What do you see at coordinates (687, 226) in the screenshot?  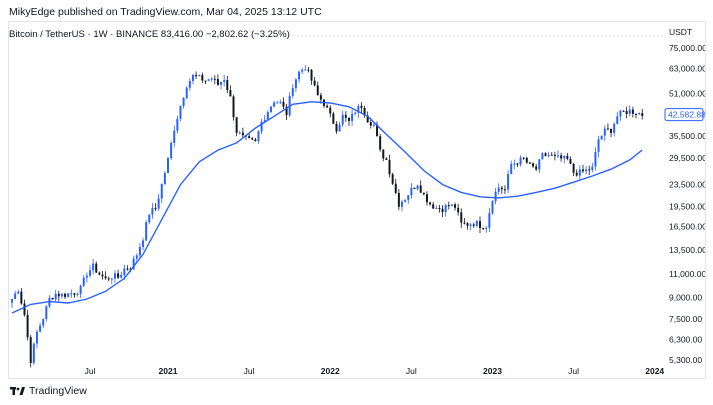 I see `y-tick-label: 16,500.00` at bounding box center [687, 226].